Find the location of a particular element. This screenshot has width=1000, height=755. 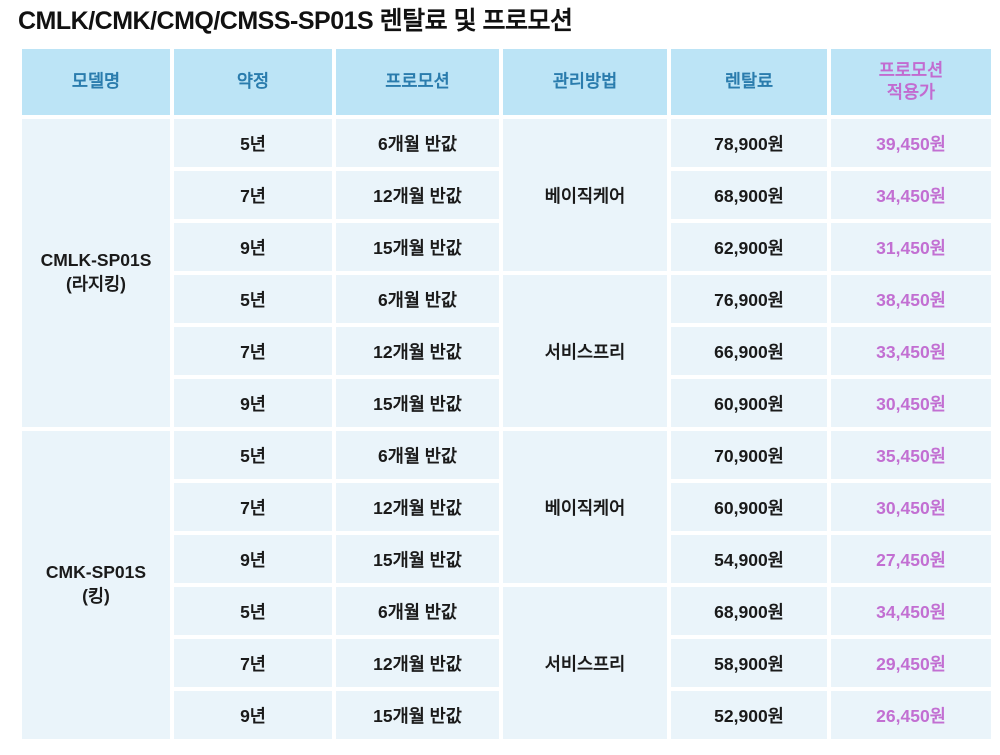

model-name: CMK-SP01S is located at coordinates (96, 572).